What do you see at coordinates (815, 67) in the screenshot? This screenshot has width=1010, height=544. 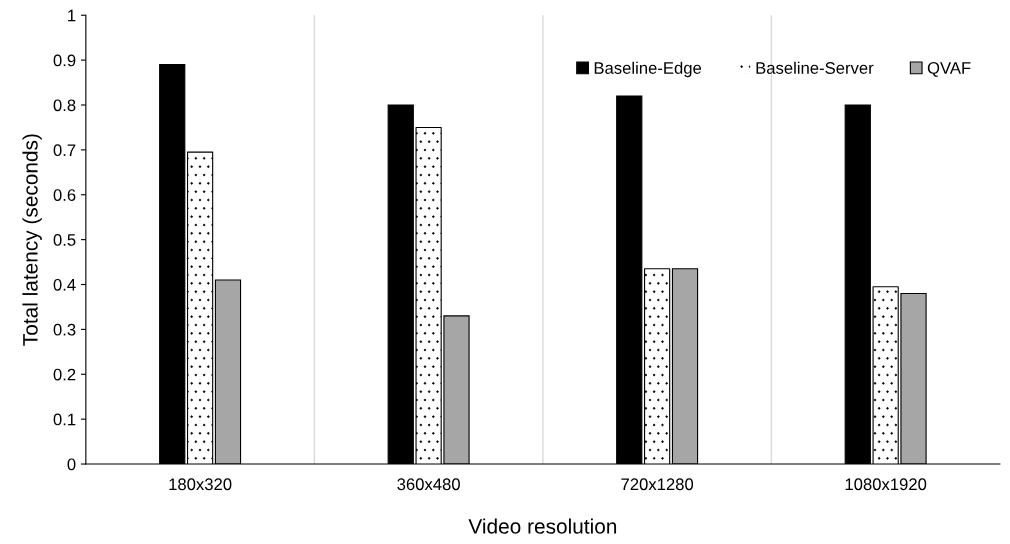 I see `legend-label: Baseline-Server` at bounding box center [815, 67].